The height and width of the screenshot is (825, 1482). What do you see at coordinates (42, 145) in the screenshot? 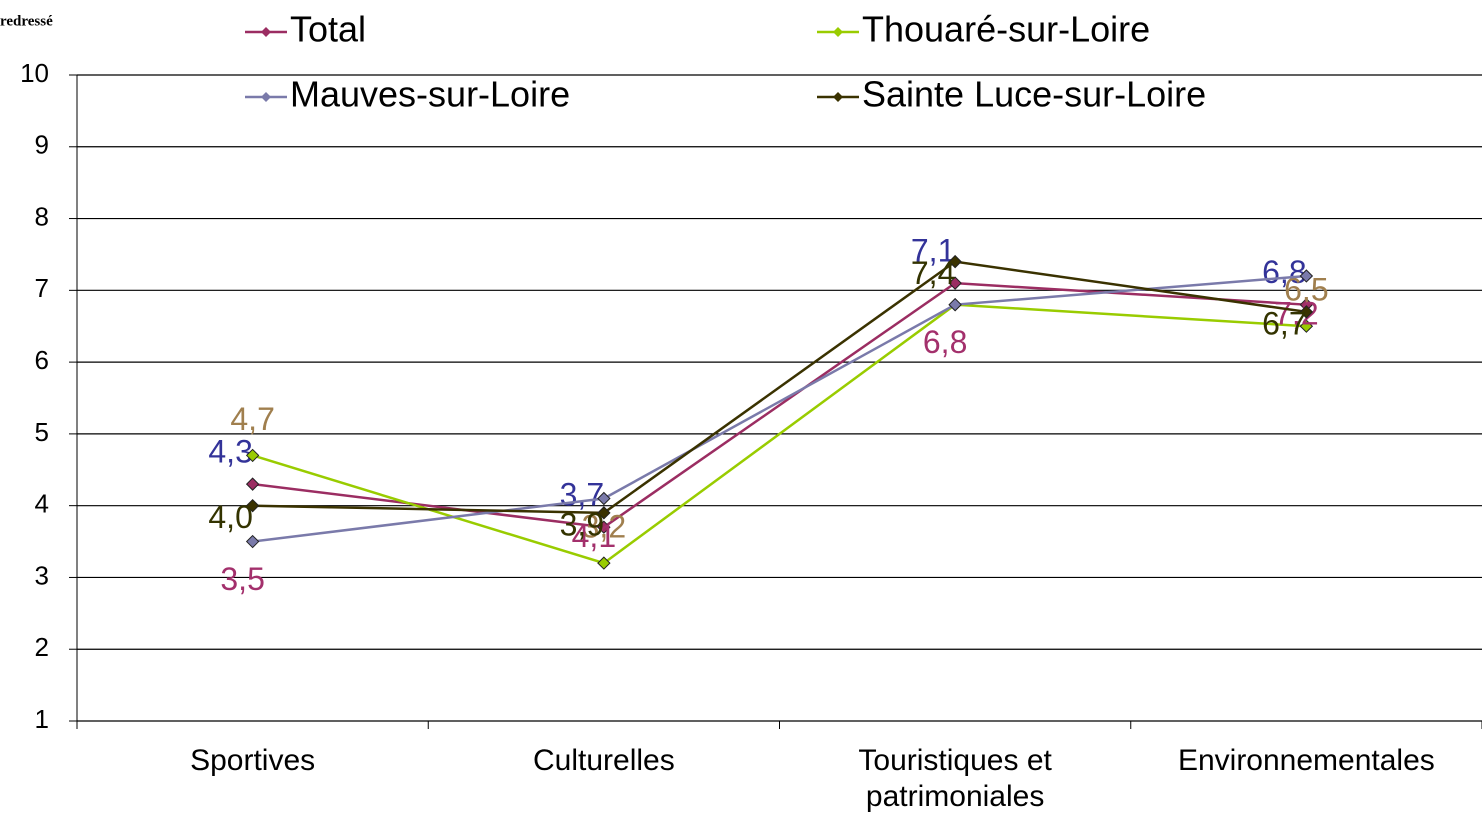
I see `y-tick-label: 9` at bounding box center [42, 145].